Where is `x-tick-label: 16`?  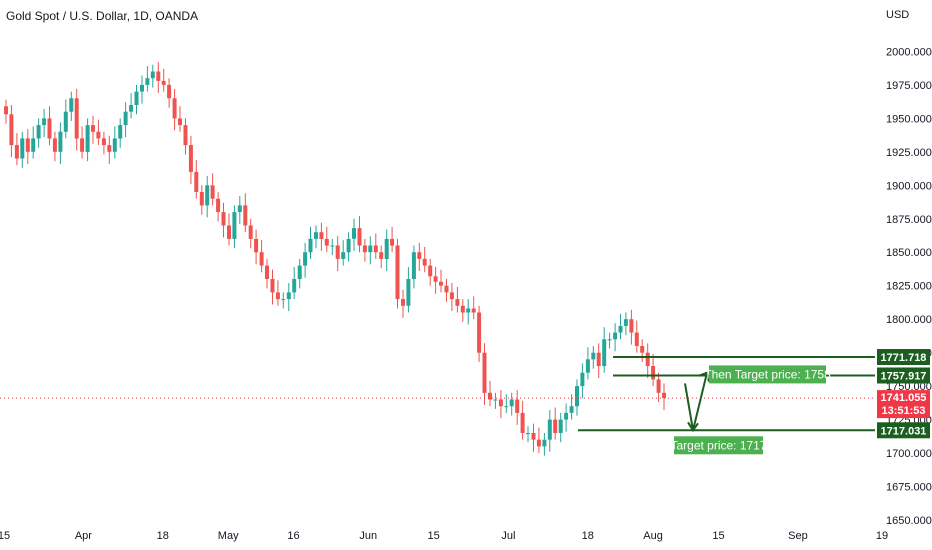
x-tick-label: 16 is located at coordinates (293, 536).